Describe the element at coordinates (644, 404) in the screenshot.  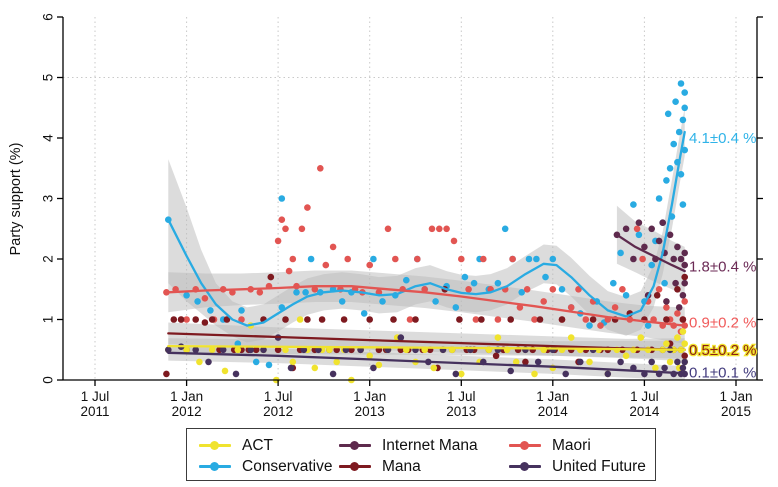
I see `x-tick-label: 1 Jul 2014` at that location.